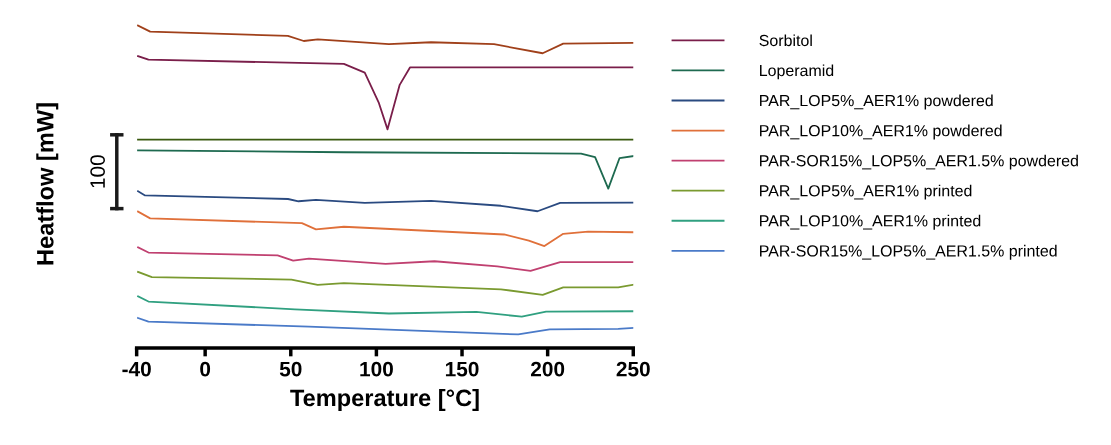 The image size is (1111, 445). Describe the element at coordinates (462, 369) in the screenshot. I see `x-tick-label: 150` at that location.